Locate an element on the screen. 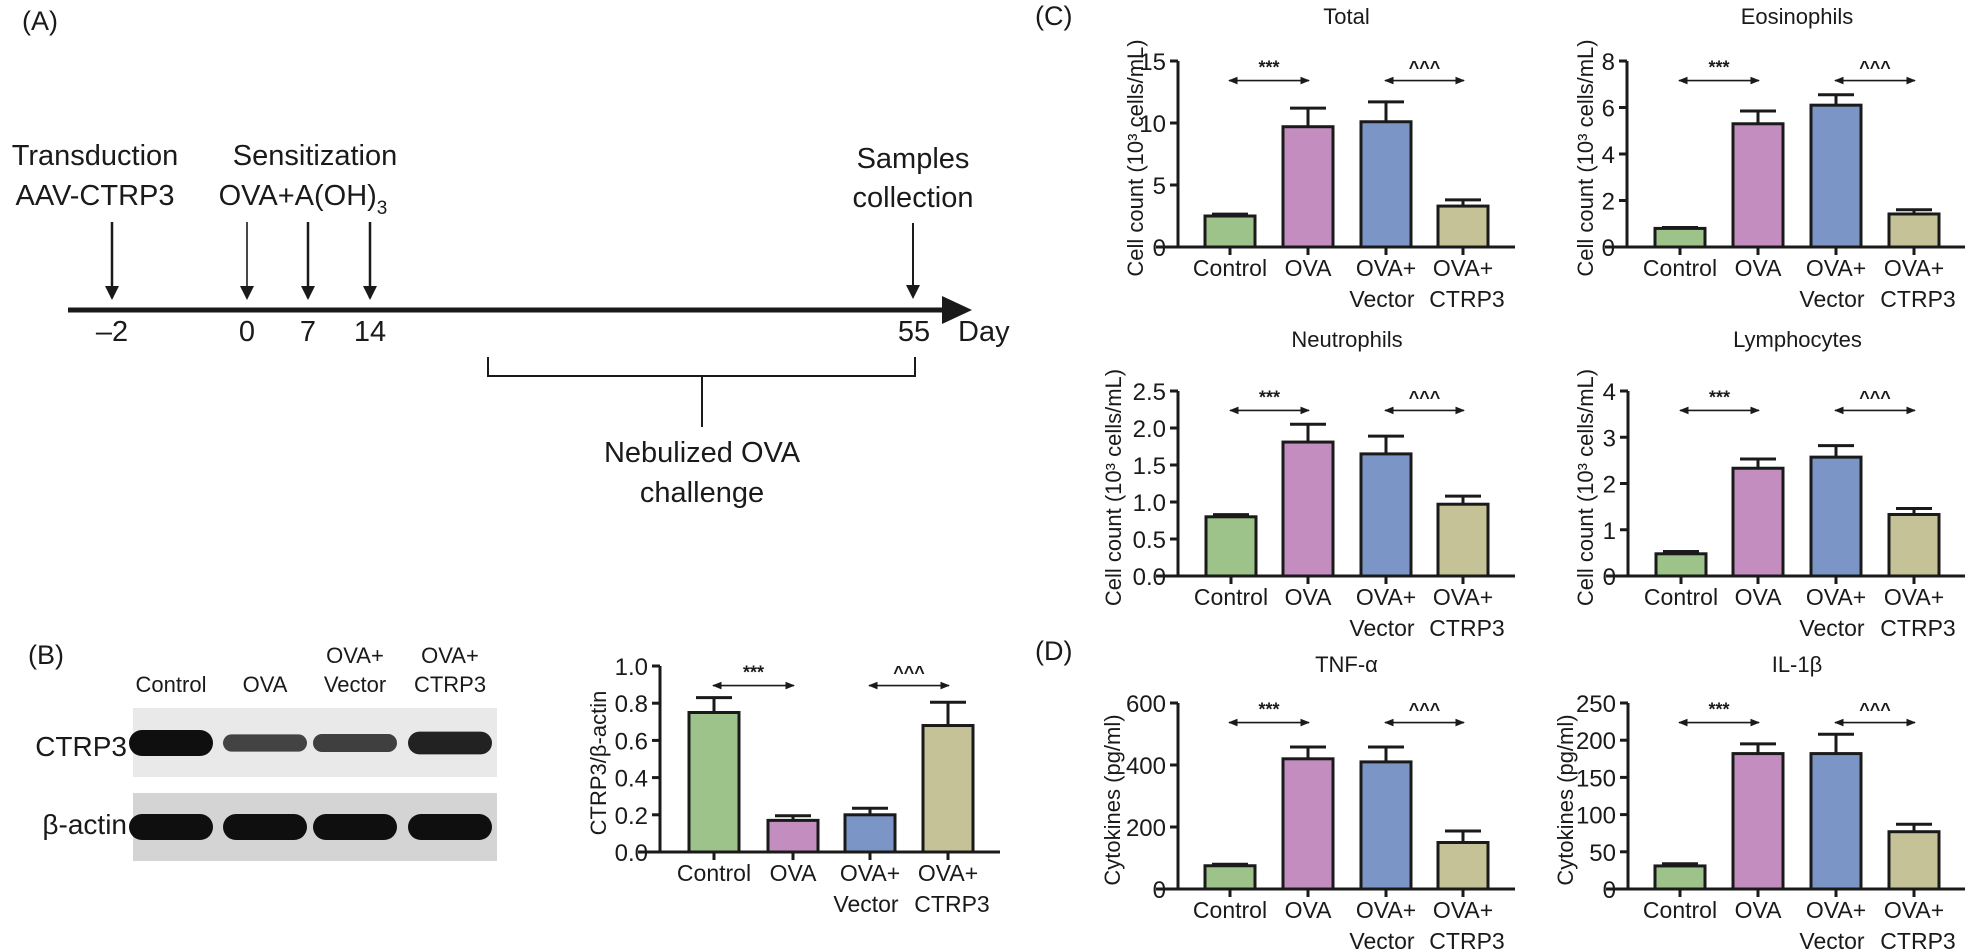 This screenshot has height=952, width=1976. blot-bands is located at coordinates (310, 785).